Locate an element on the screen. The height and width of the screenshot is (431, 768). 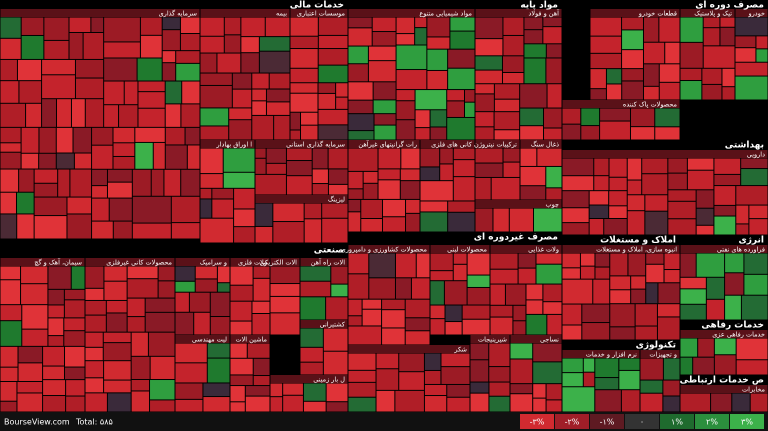
group-title: ذغال سنگ is located at coordinates (545, 145).